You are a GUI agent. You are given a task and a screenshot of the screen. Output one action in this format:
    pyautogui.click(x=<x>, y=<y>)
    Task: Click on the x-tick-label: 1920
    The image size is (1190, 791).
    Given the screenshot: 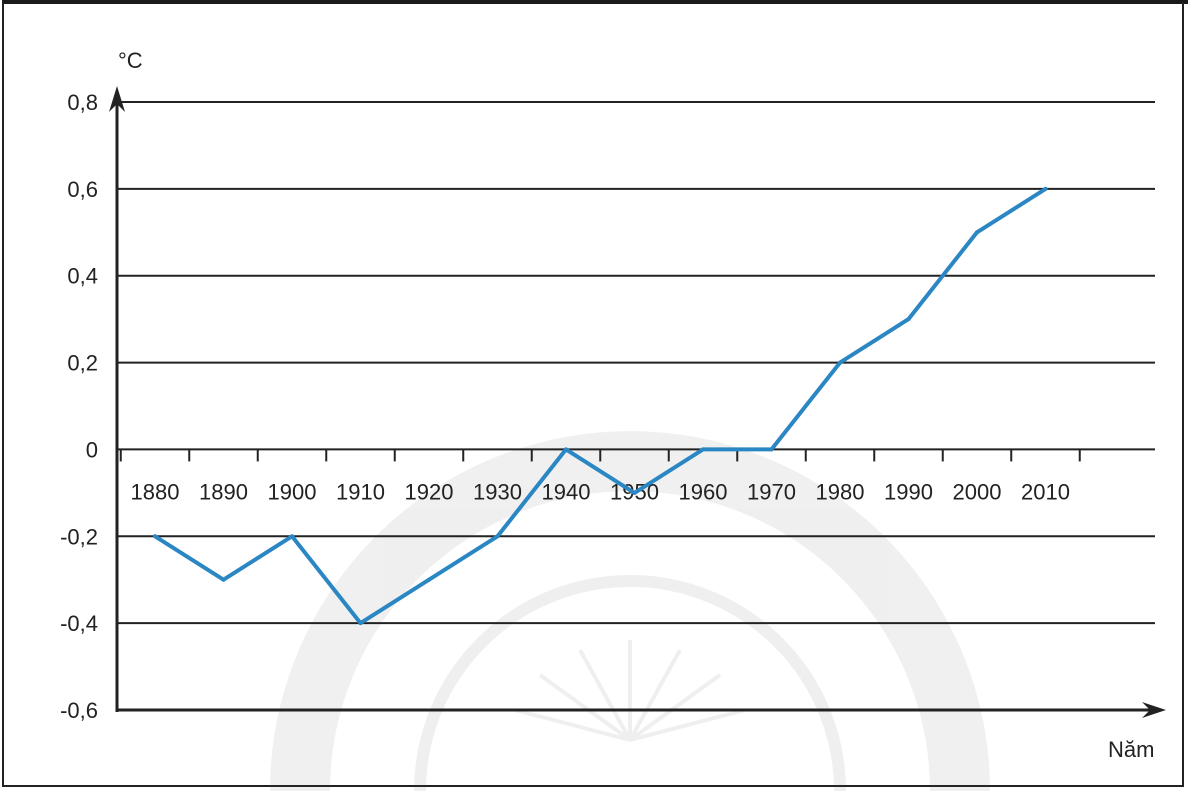 What is the action you would take?
    pyautogui.click(x=429, y=491)
    